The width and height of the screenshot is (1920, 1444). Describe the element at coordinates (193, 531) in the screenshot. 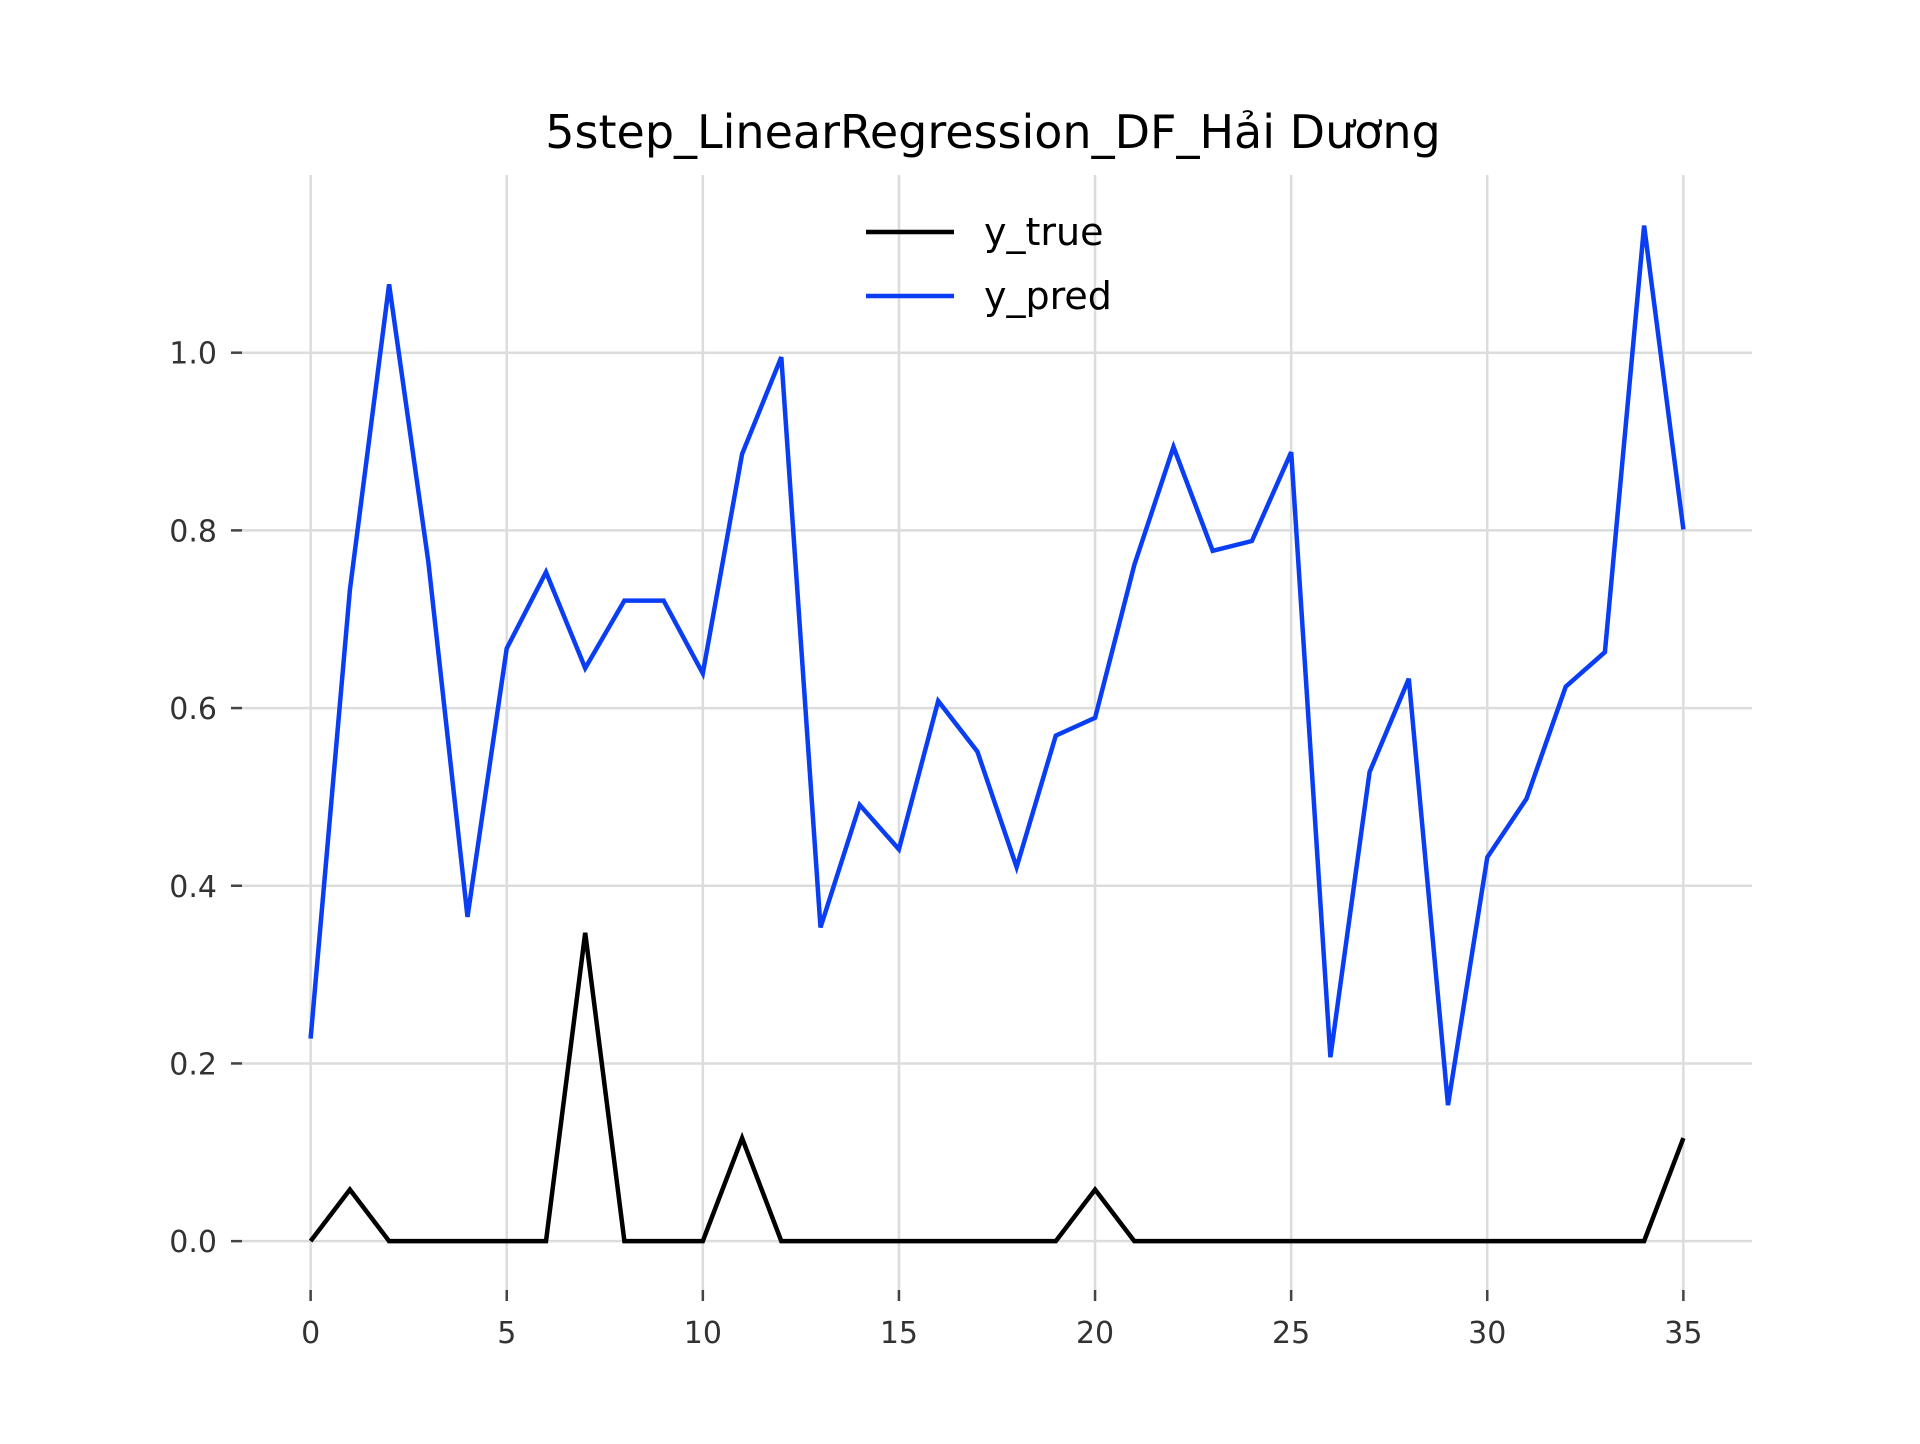

I see `y-tick-label: 0.8` at that location.